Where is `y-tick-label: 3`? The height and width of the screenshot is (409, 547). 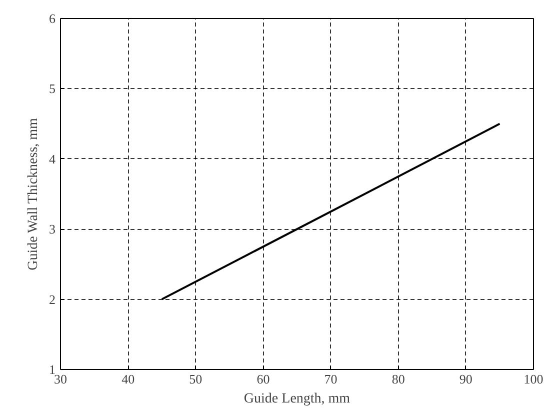 y-tick-label: 3 is located at coordinates (52, 229).